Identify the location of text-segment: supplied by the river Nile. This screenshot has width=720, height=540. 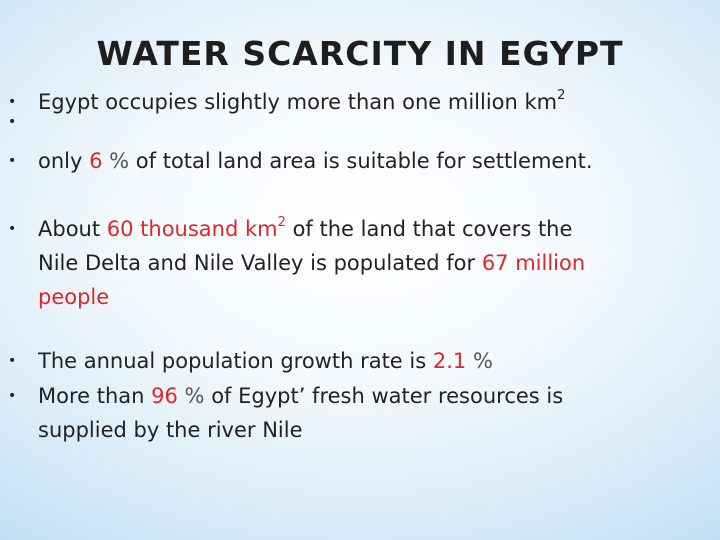
(170, 430).